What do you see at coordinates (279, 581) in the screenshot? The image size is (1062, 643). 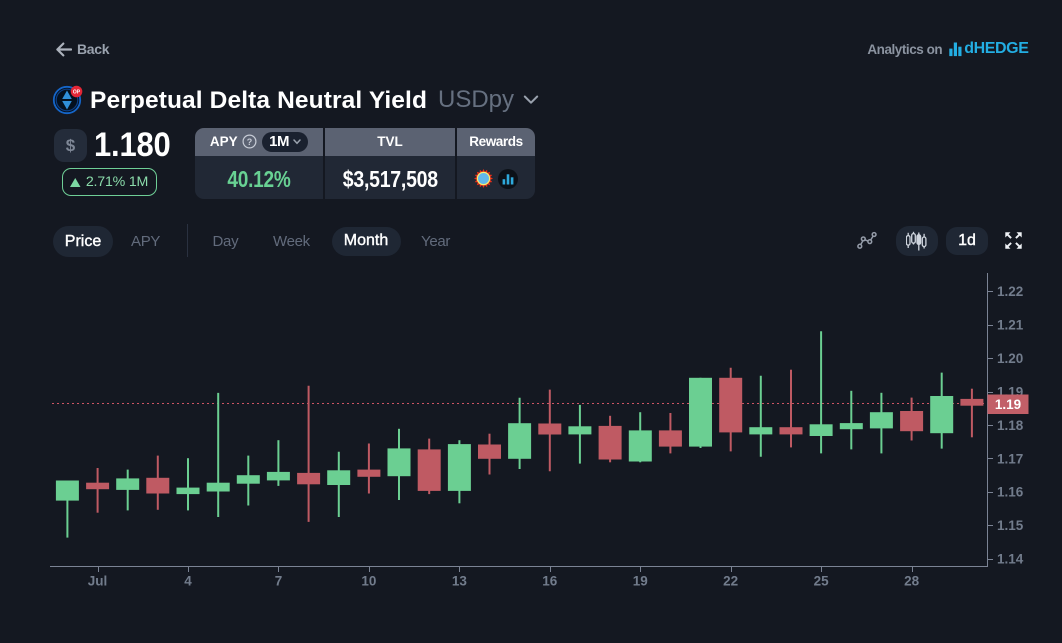 I see `svg-text: 7` at bounding box center [279, 581].